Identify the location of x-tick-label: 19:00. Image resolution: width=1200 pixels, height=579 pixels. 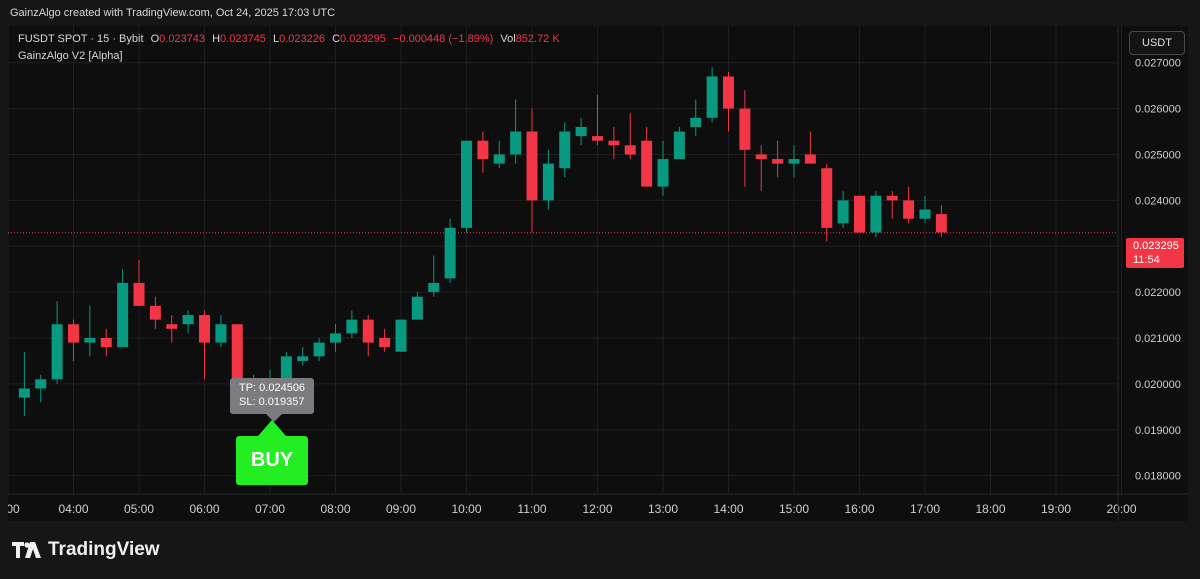
(1056, 509).